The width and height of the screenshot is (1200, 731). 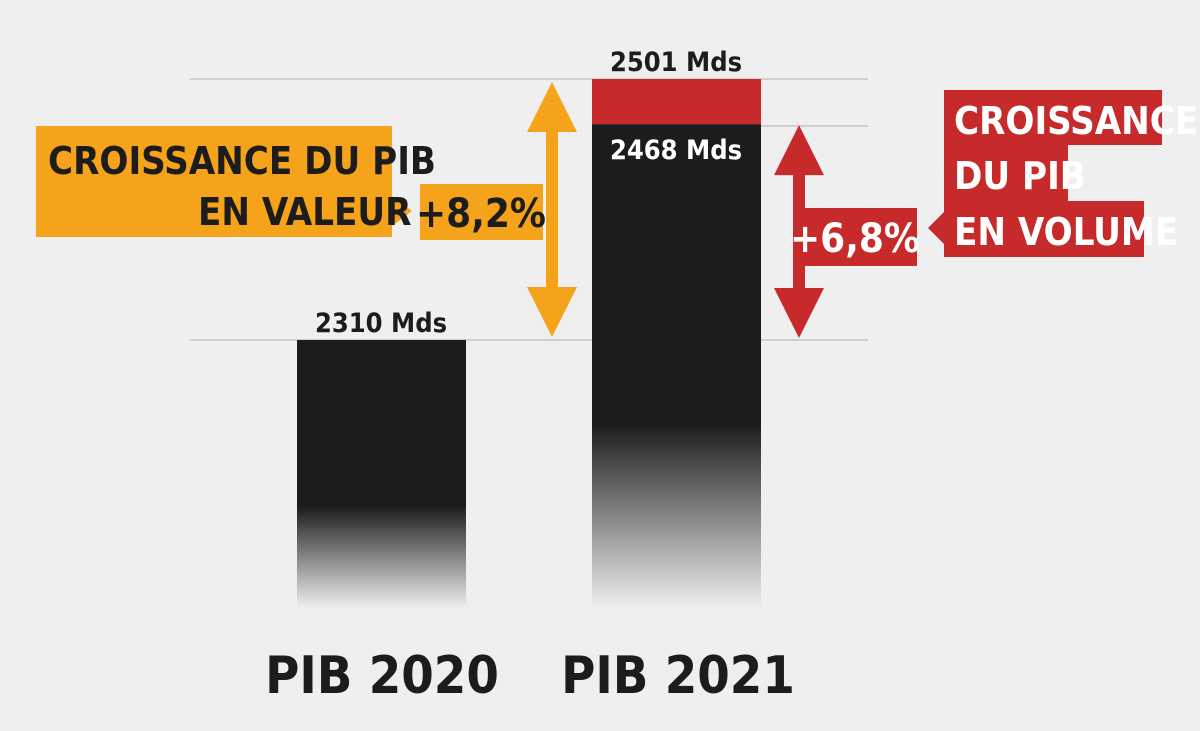 What do you see at coordinates (676, 62) in the screenshot?
I see `bar-value-label-2021-stacked: 2501 Mds` at bounding box center [676, 62].